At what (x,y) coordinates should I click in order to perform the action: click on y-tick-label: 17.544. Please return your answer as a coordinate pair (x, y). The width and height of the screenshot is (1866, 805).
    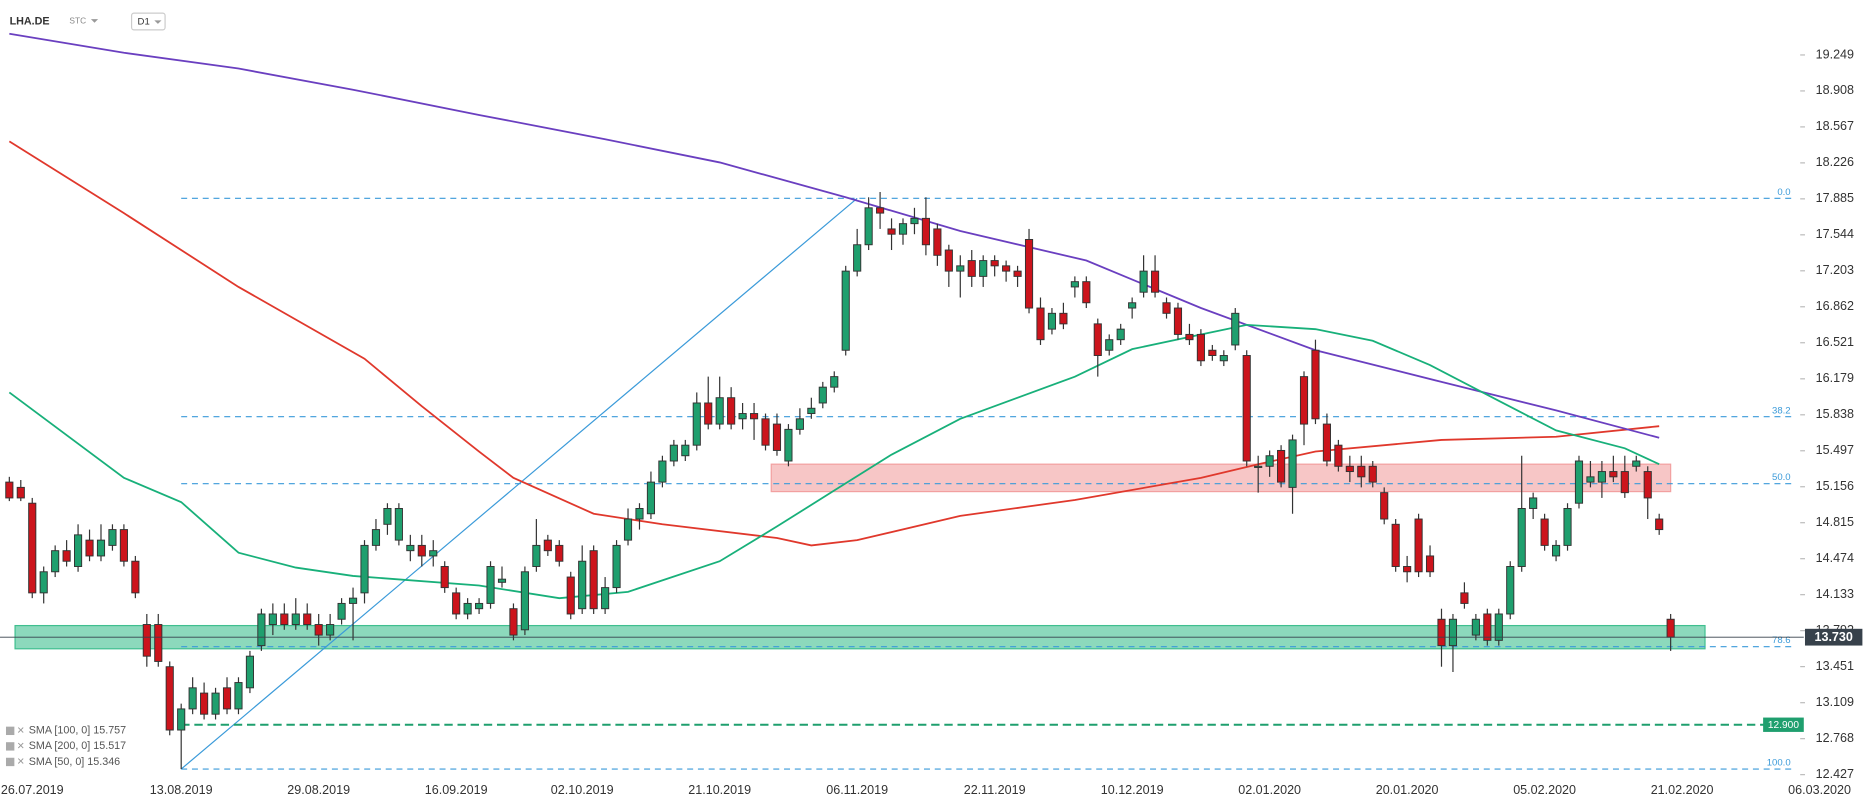
    Looking at the image, I should click on (1835, 234).